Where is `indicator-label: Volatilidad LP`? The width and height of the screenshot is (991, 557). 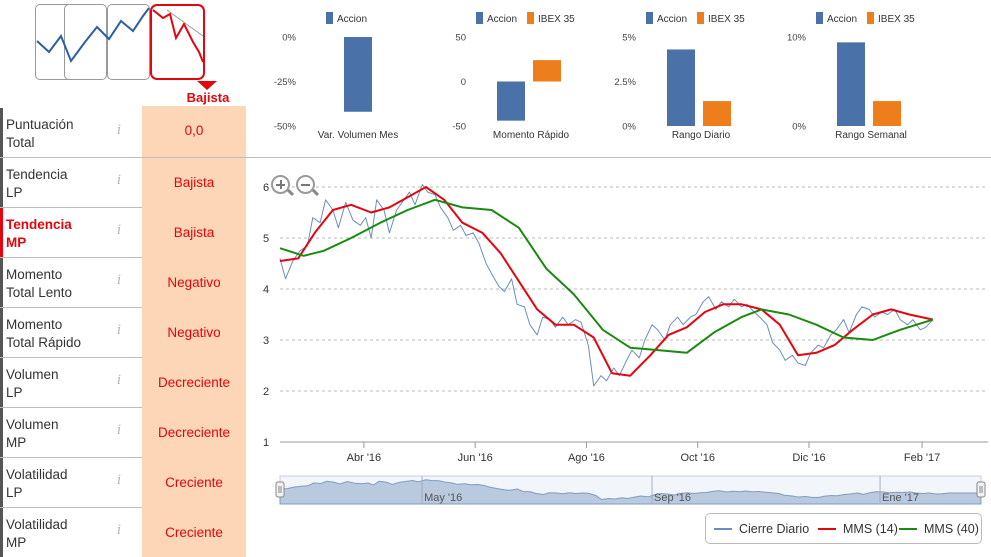 indicator-label: Volatilidad LP is located at coordinates (71, 482).